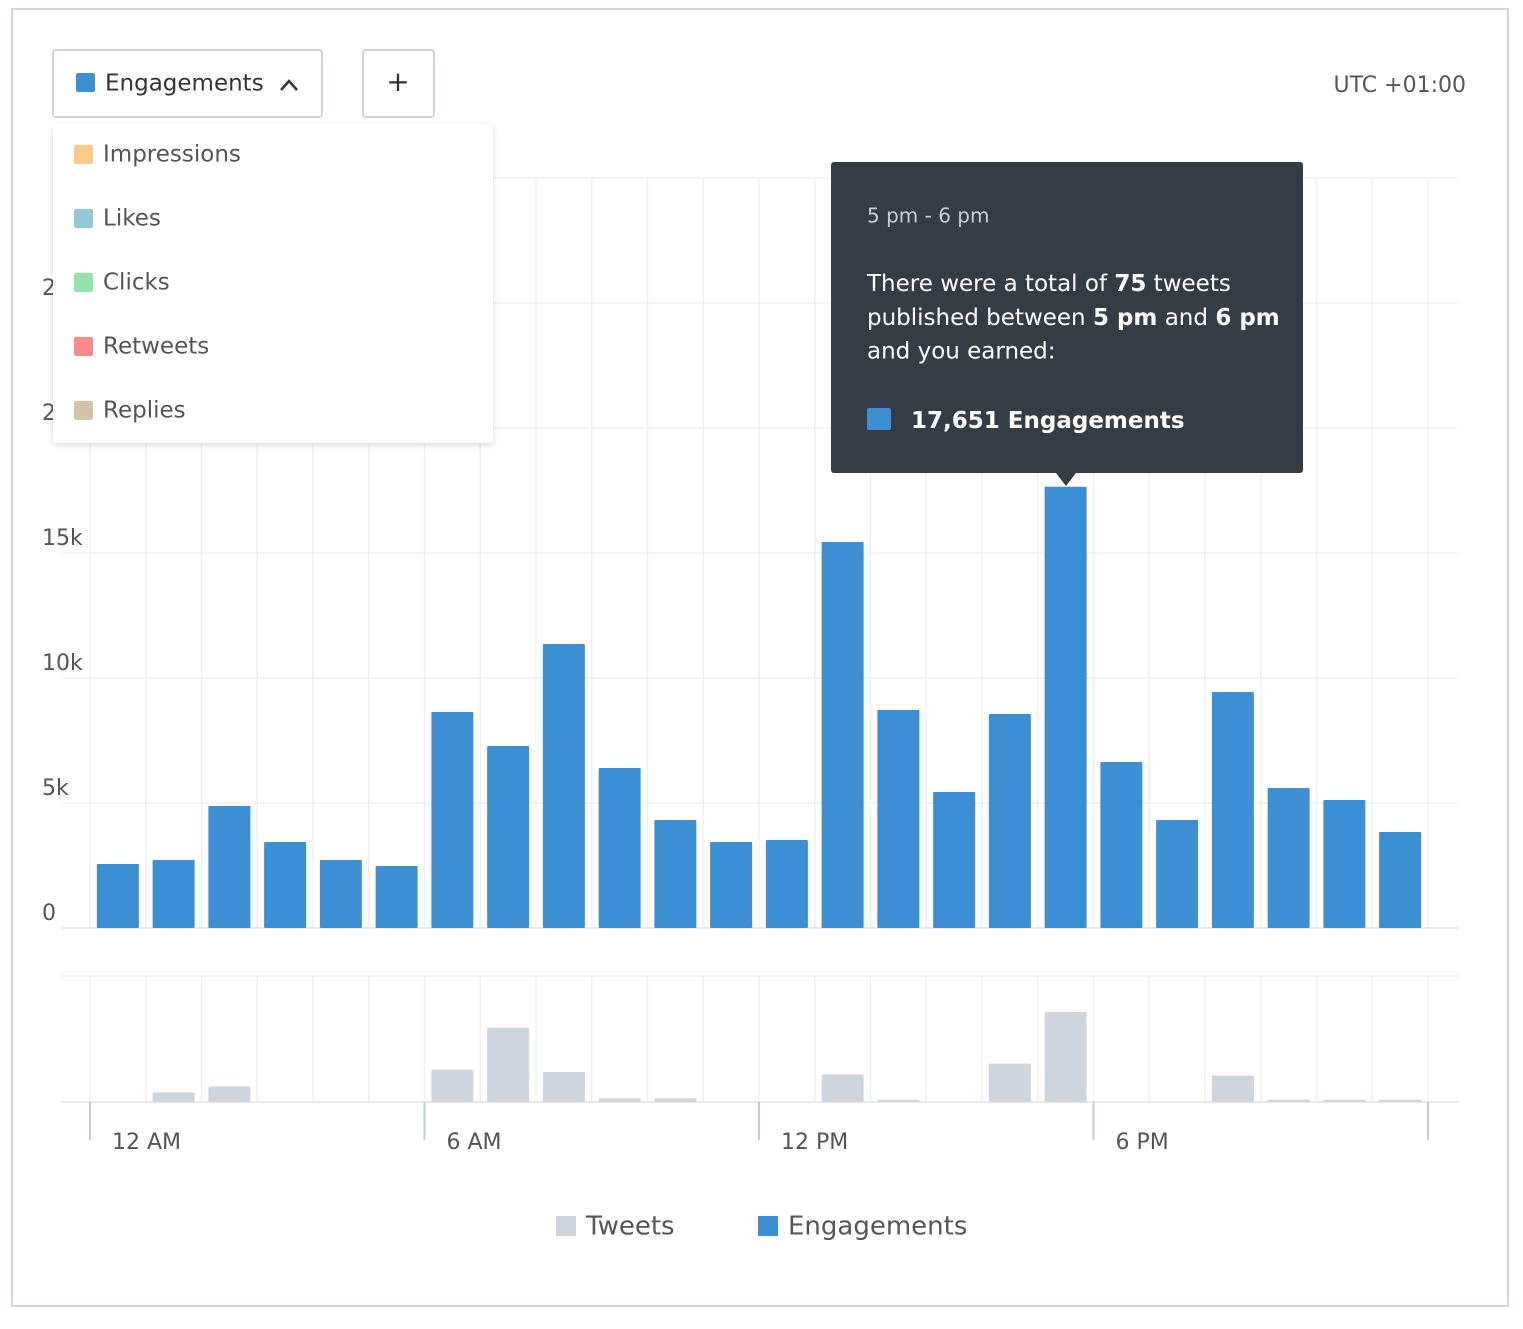 This screenshot has height=1329, width=1523. I want to click on y-tick-label: 0, so click(49, 913).